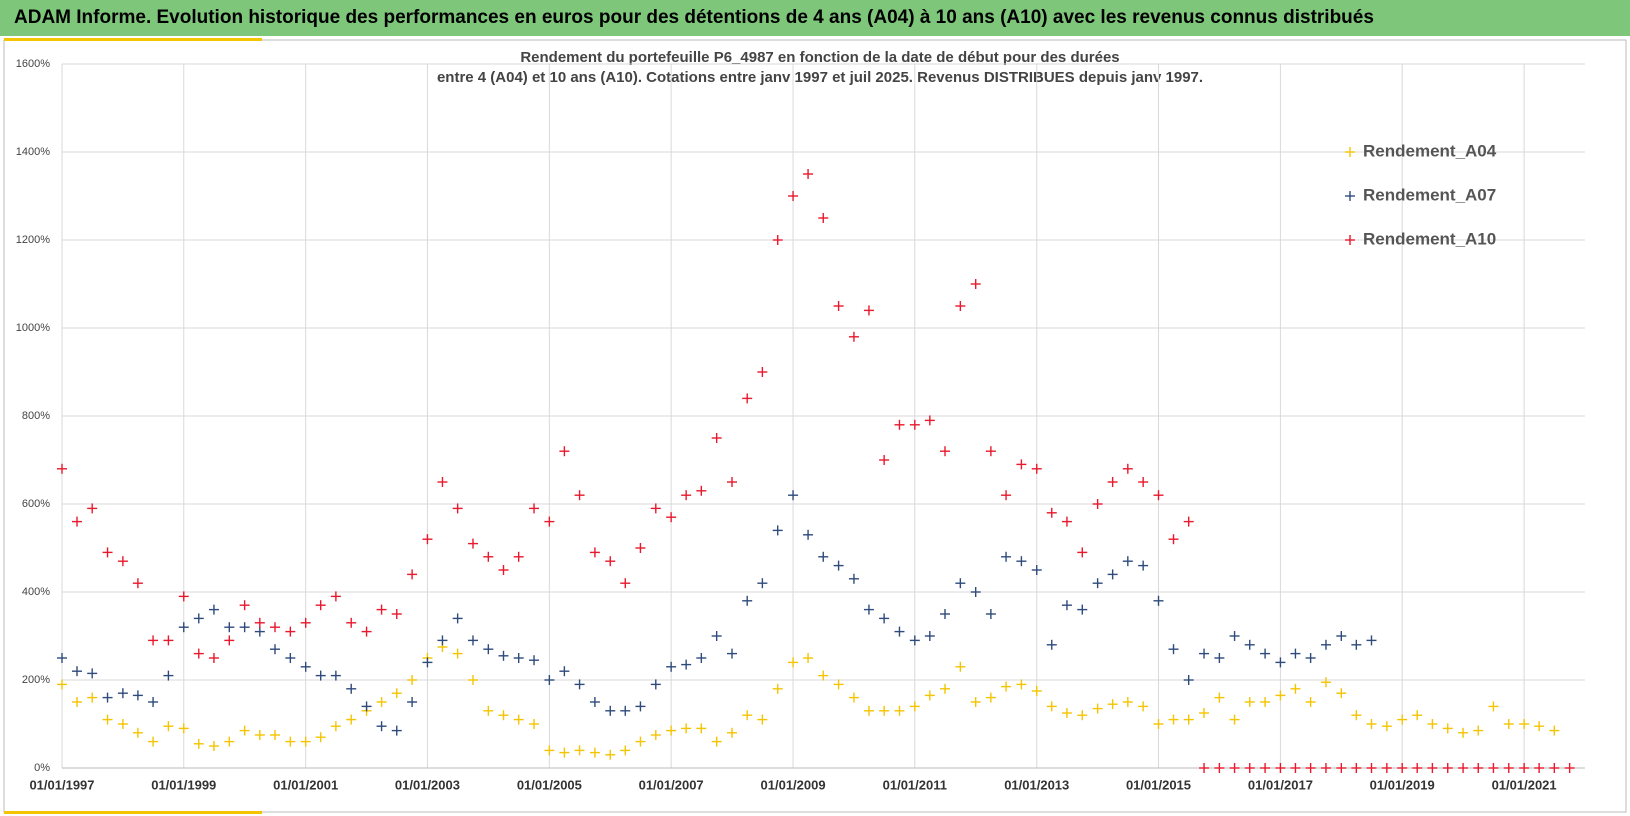  I want to click on x-tick-label: 01/01/2011, so click(915, 784).